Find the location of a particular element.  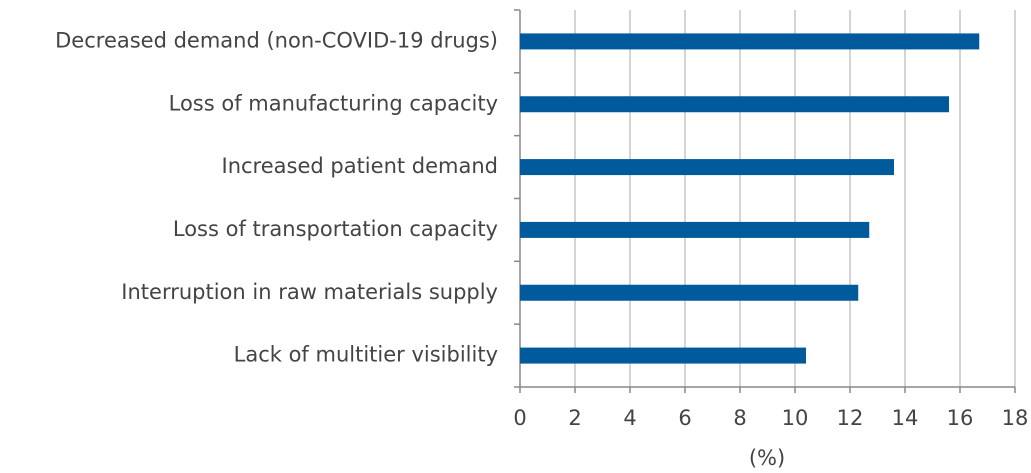

x-tick-label: 8 is located at coordinates (739, 418).